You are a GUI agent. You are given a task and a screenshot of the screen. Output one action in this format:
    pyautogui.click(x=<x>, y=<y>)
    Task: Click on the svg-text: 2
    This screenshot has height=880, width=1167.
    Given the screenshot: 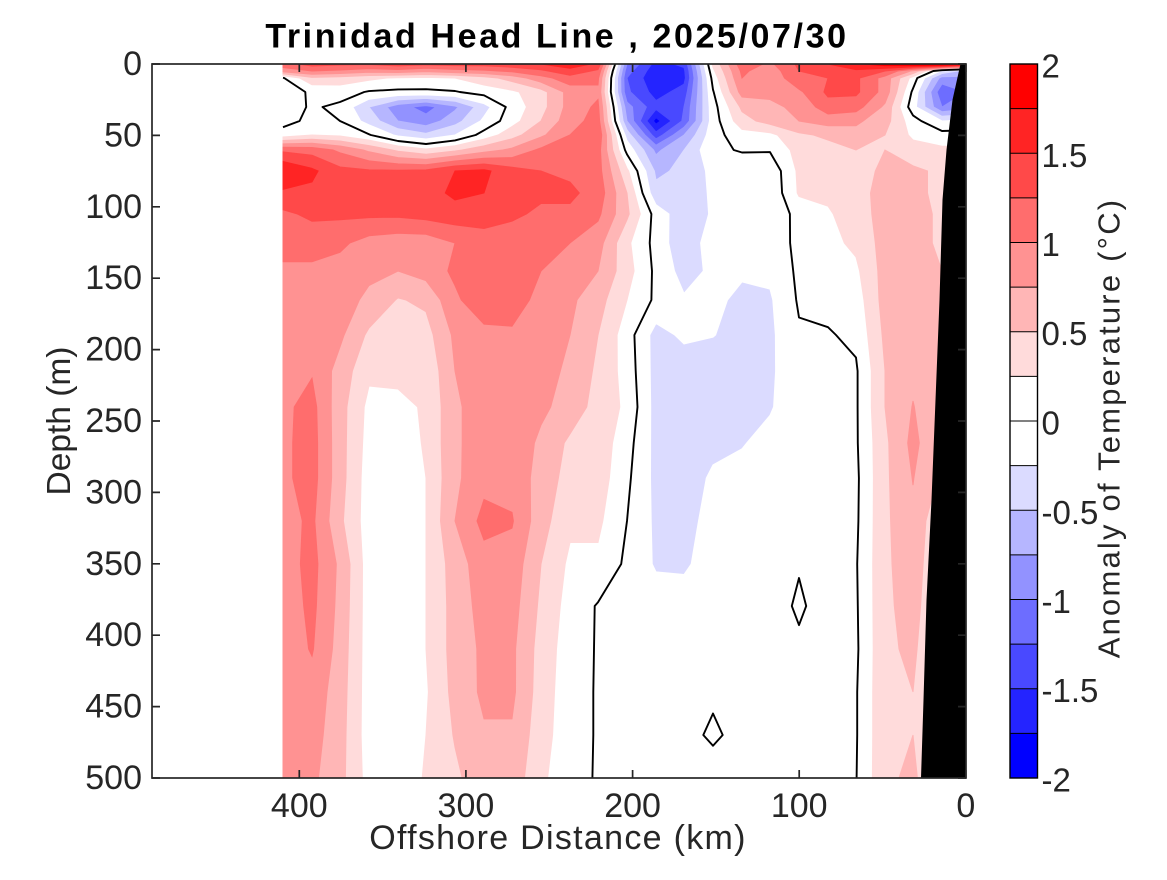 What is the action you would take?
    pyautogui.click(x=1051, y=66)
    